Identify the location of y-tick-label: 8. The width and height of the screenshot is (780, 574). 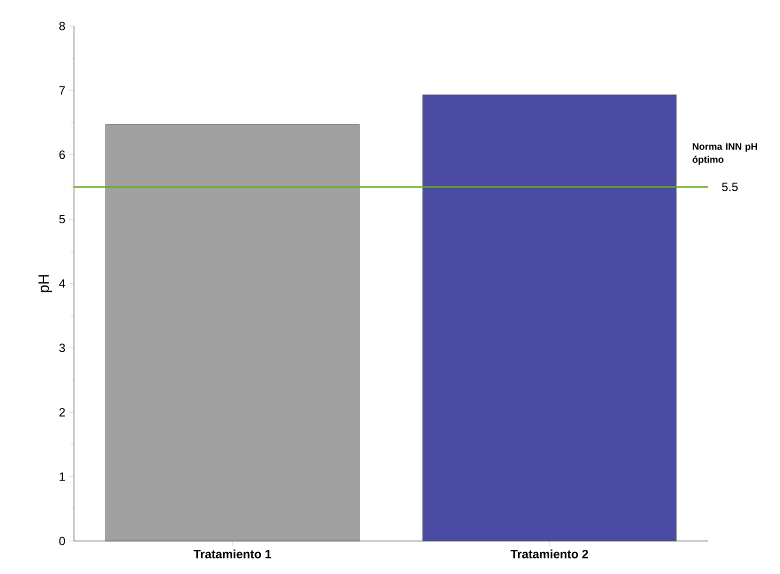
(62, 26).